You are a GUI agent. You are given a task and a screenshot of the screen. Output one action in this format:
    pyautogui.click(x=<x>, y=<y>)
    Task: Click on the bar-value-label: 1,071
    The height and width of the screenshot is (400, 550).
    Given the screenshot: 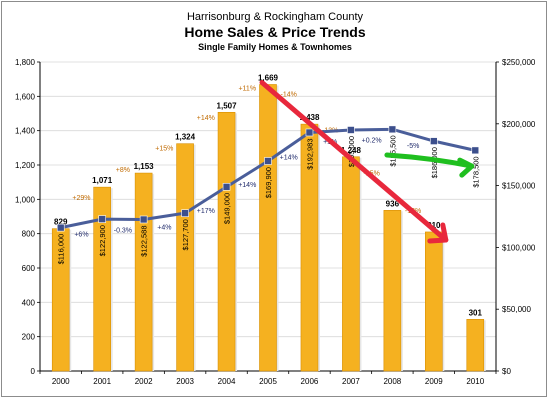 What is the action you would take?
    pyautogui.click(x=102, y=180)
    